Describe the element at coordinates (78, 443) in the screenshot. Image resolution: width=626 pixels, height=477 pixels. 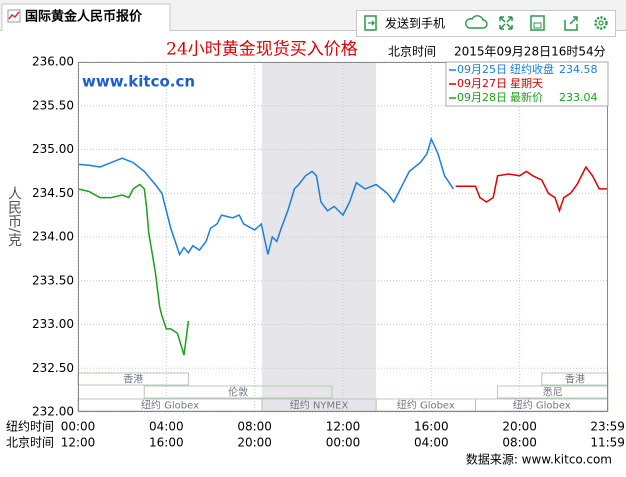
I see `x2-tick-label: 12:00` at that location.